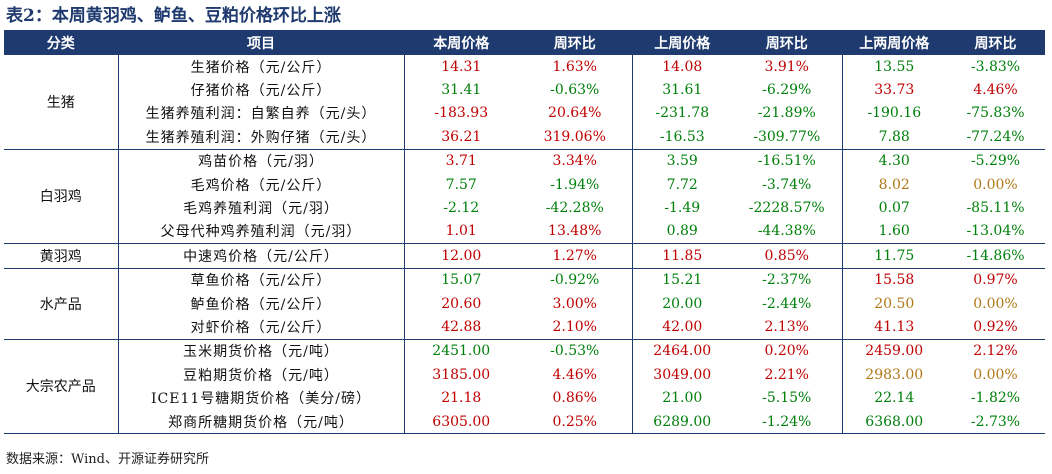 The image size is (1052, 474). I want to click on wow-cell: -2.44%, so click(787, 303).